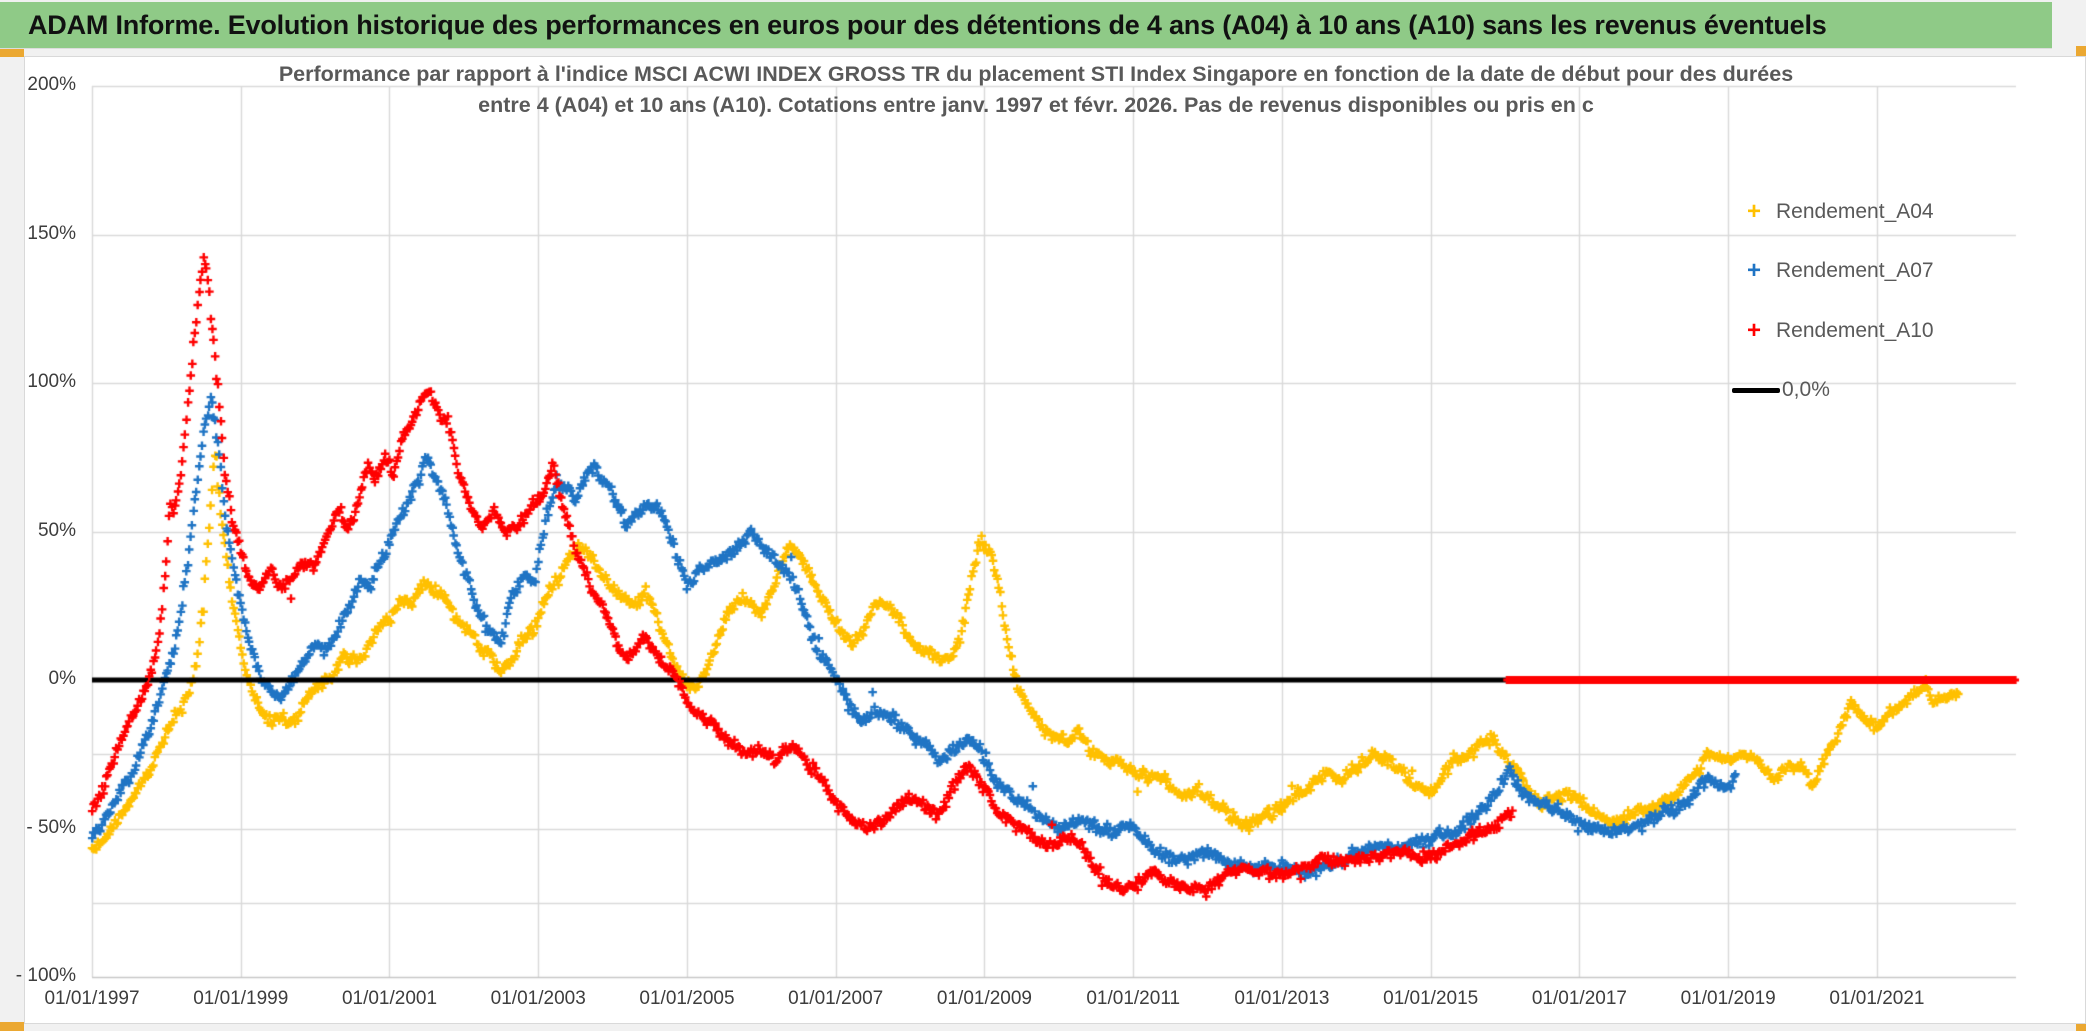  I want to click on y-tick-label: 150%, so click(51, 233).